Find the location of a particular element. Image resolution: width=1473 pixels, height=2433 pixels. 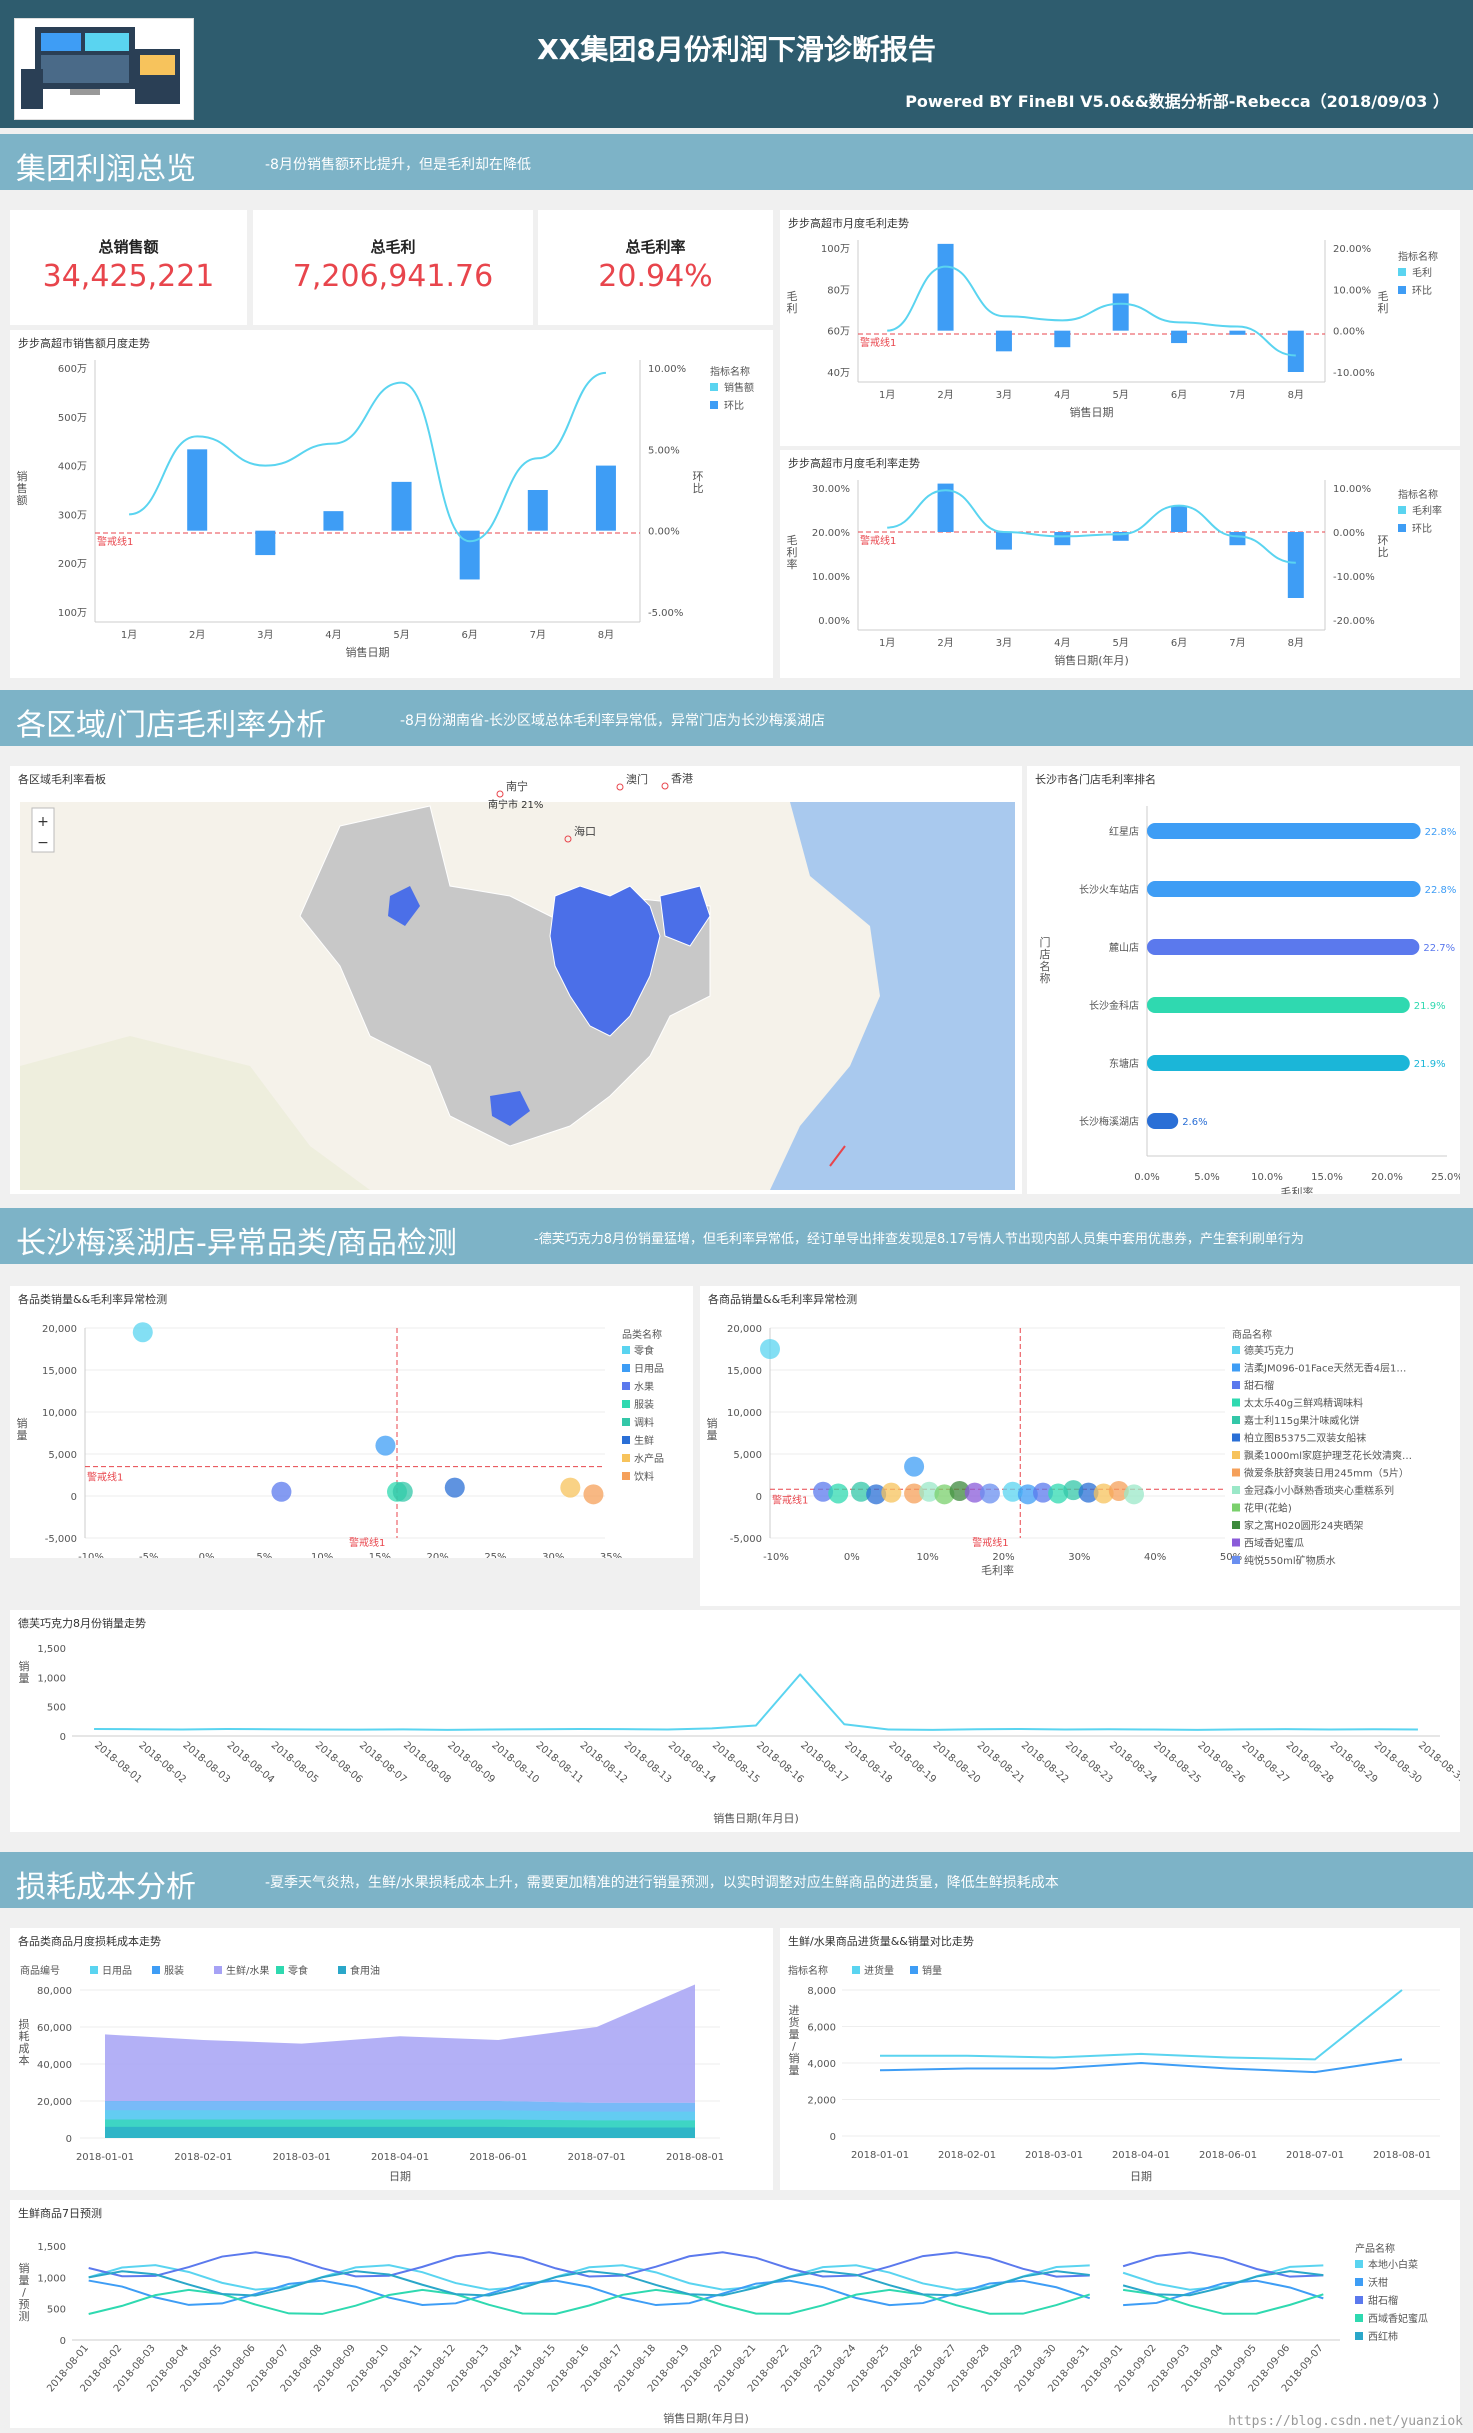

series-line is located at coordinates (1091, 526).